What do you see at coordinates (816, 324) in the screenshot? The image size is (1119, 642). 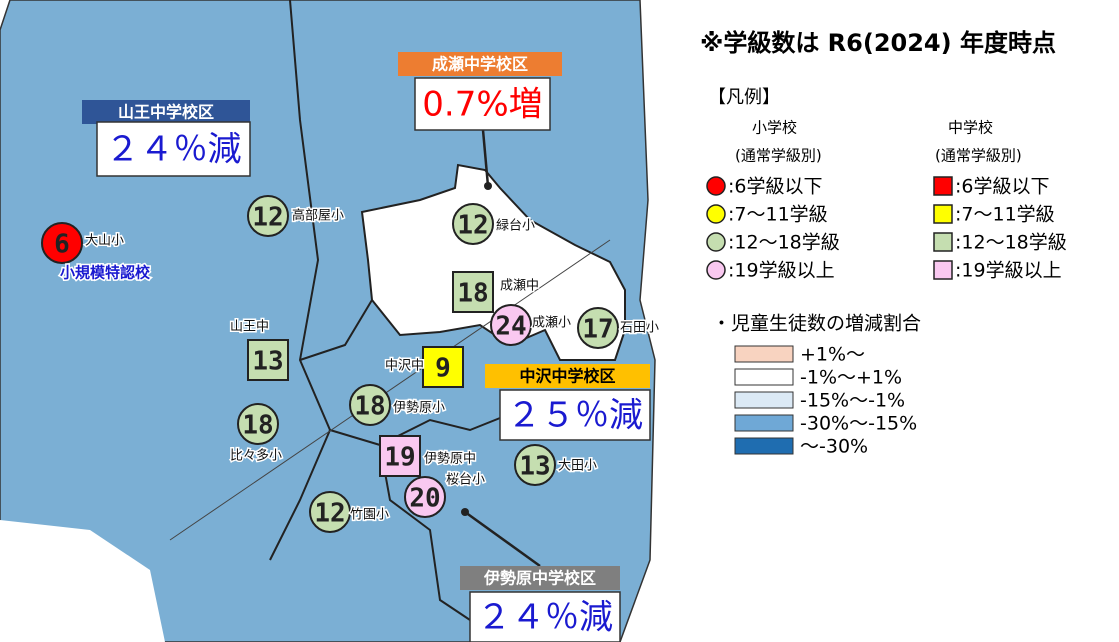 I see `legend-change-title: ・児童生徒数の増減割合` at bounding box center [816, 324].